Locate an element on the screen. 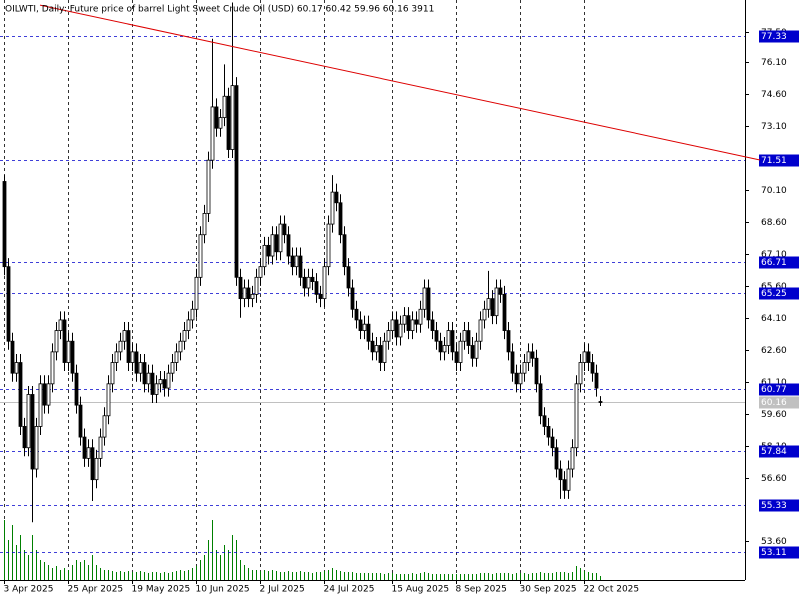 The width and height of the screenshot is (800, 600). level-label: 53.11 is located at coordinates (774, 553).